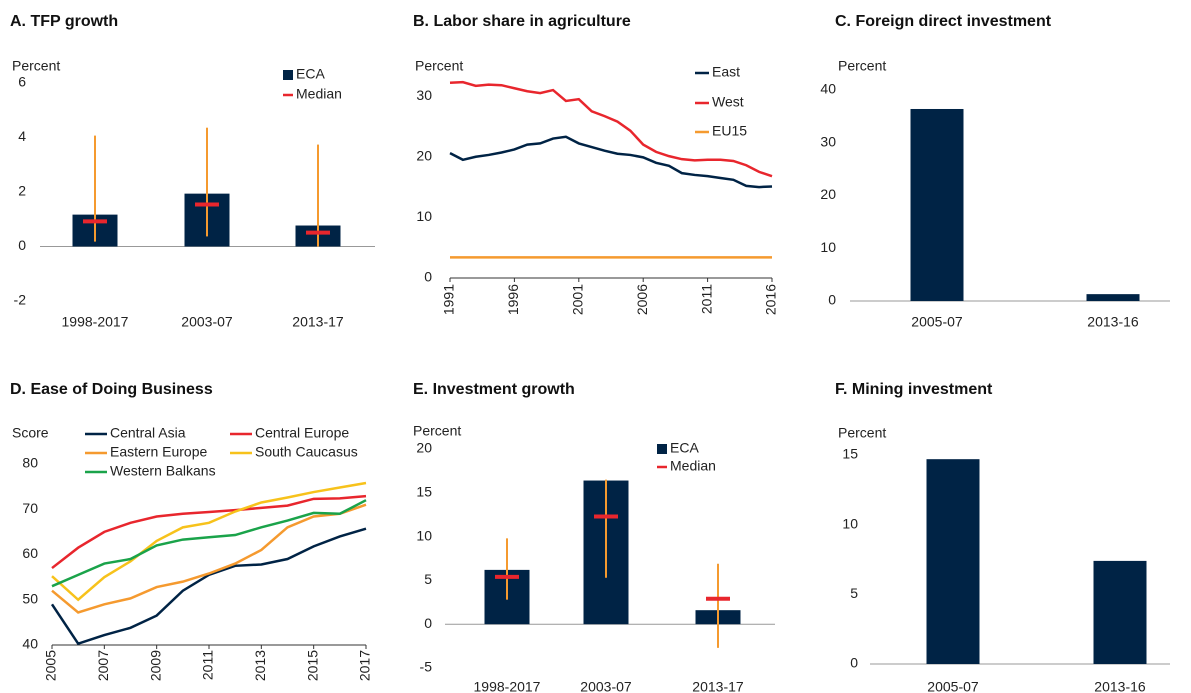  Describe the element at coordinates (30, 508) in the screenshot. I see `y-tick-label: 70` at that location.